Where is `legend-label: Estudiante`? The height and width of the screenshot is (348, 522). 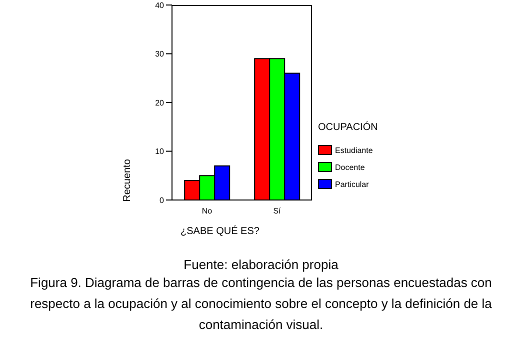
legend-label: Estudiante is located at coordinates (354, 150).